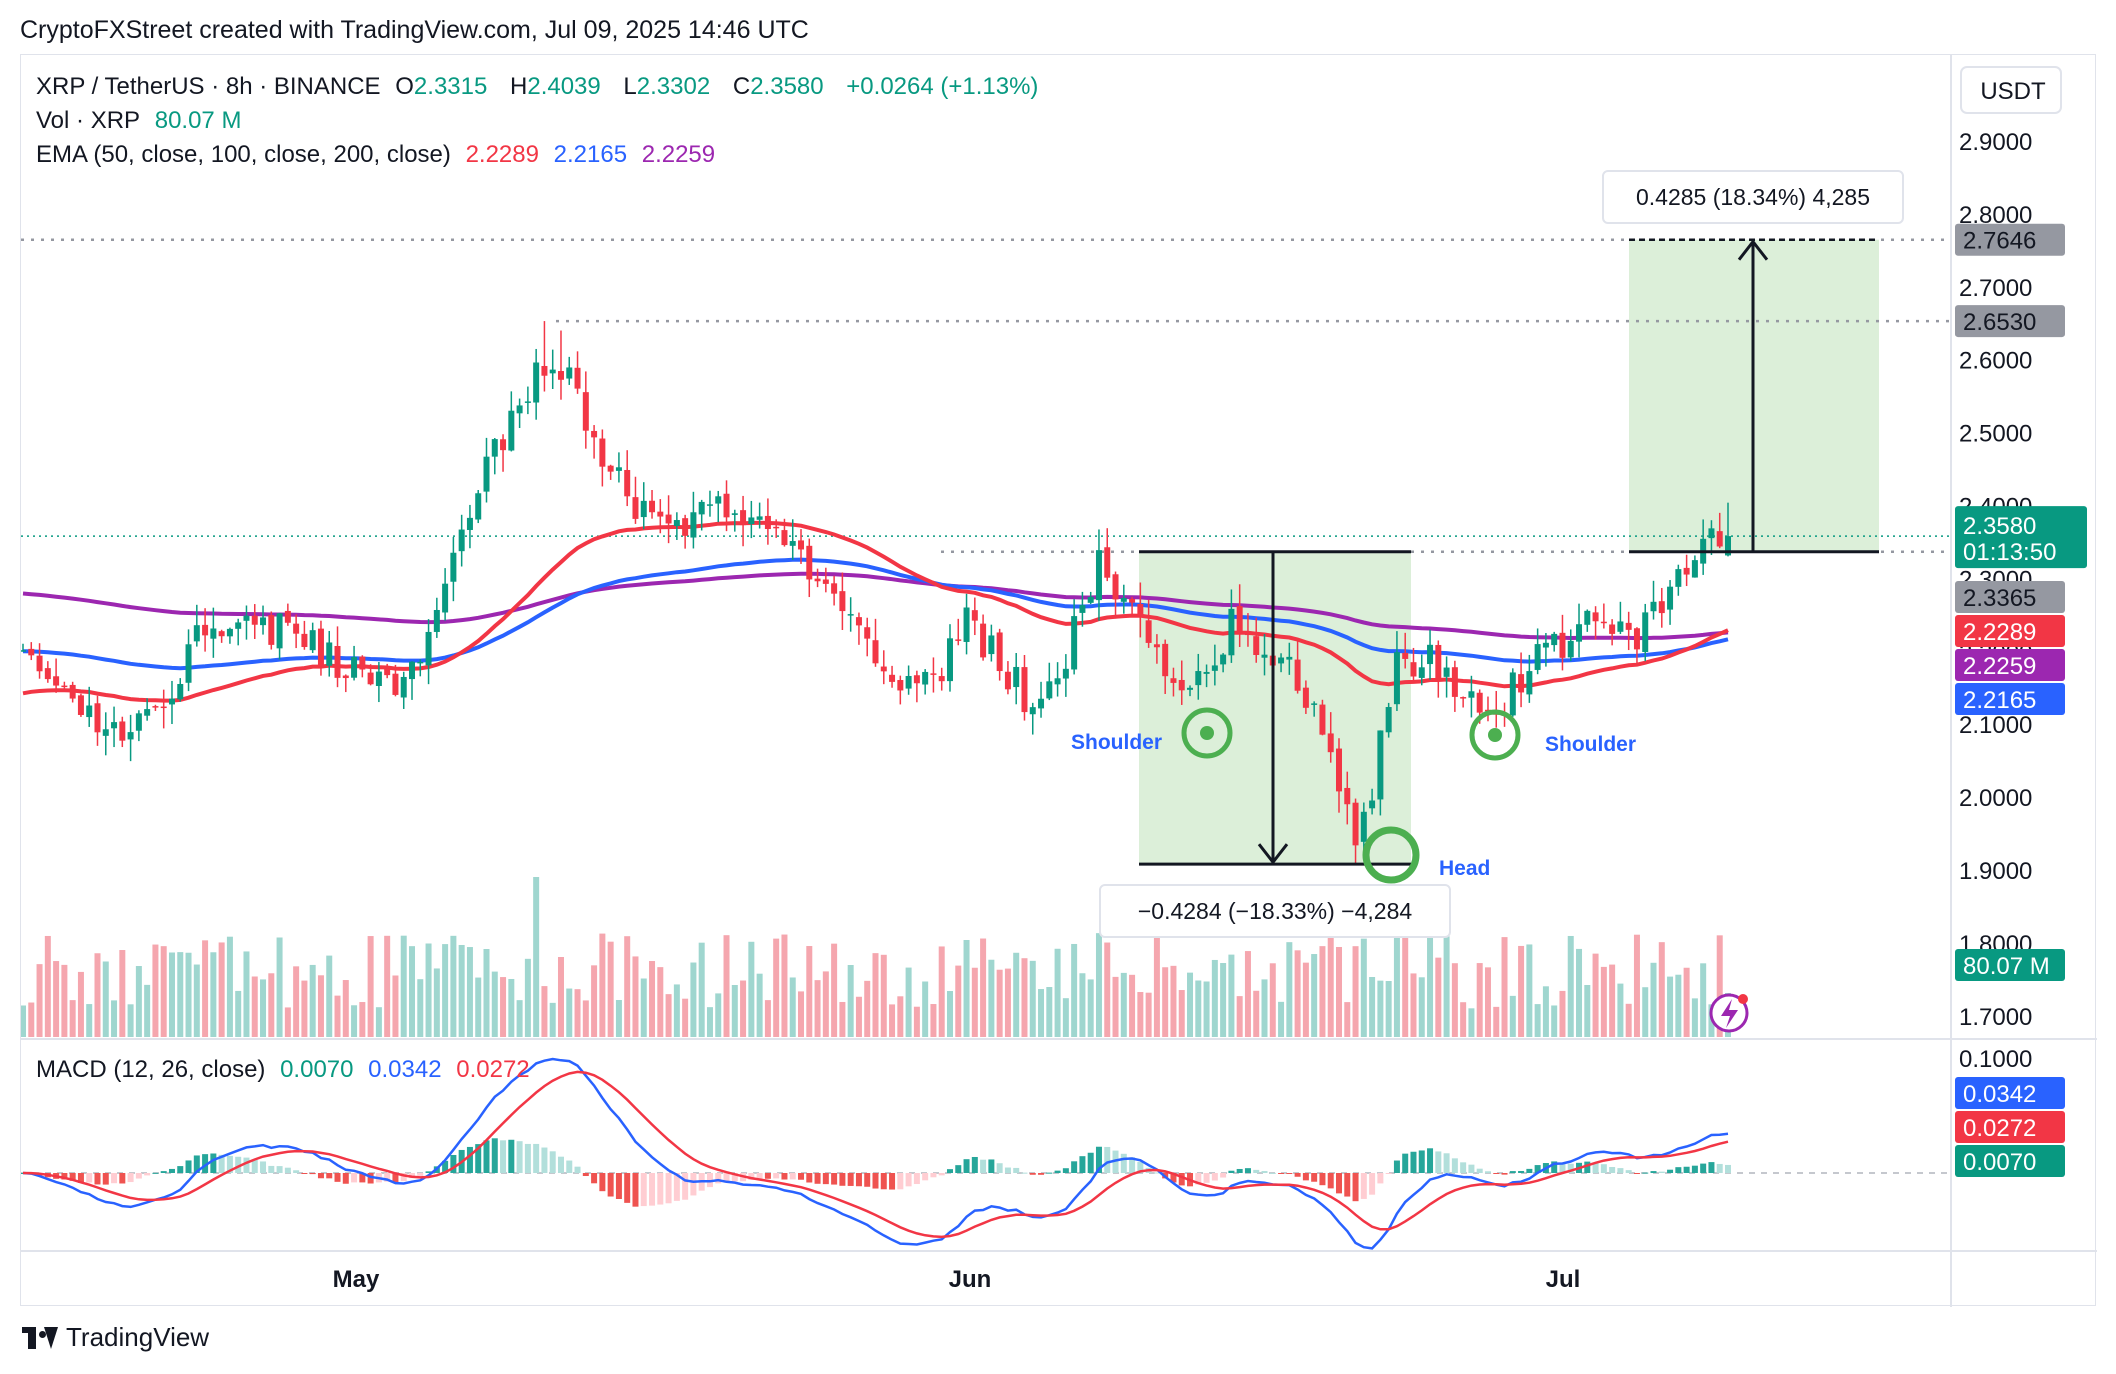 The height and width of the screenshot is (1374, 2116). Describe the element at coordinates (1391, 855) in the screenshot. I see `head-circle` at that location.